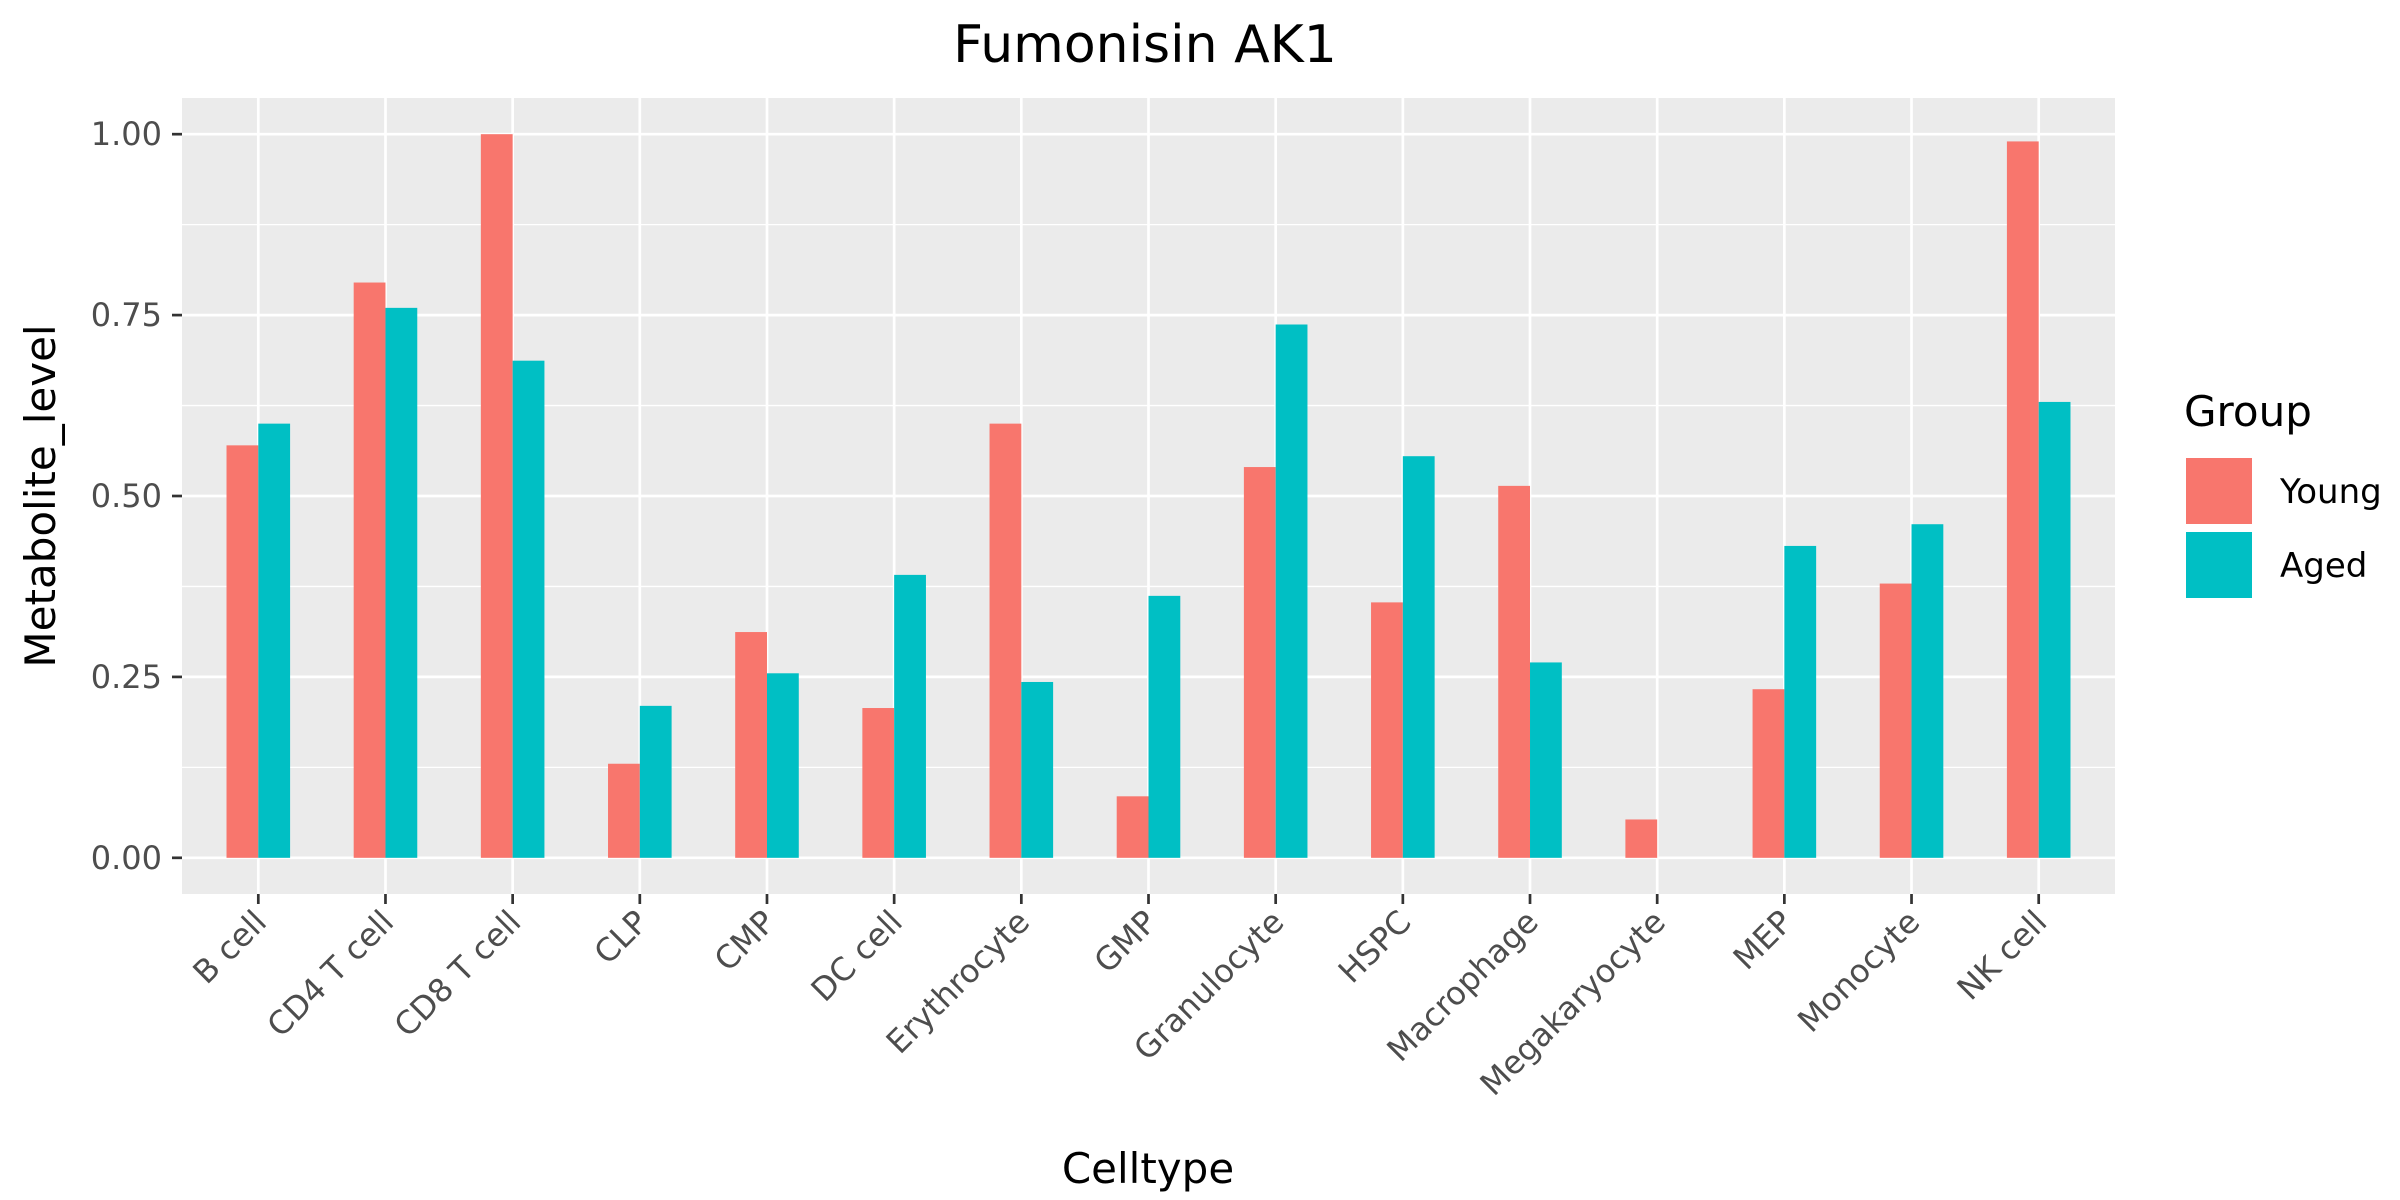 The height and width of the screenshot is (1200, 2400). What do you see at coordinates (2219, 565) in the screenshot?
I see `legend-key-aged` at bounding box center [2219, 565].